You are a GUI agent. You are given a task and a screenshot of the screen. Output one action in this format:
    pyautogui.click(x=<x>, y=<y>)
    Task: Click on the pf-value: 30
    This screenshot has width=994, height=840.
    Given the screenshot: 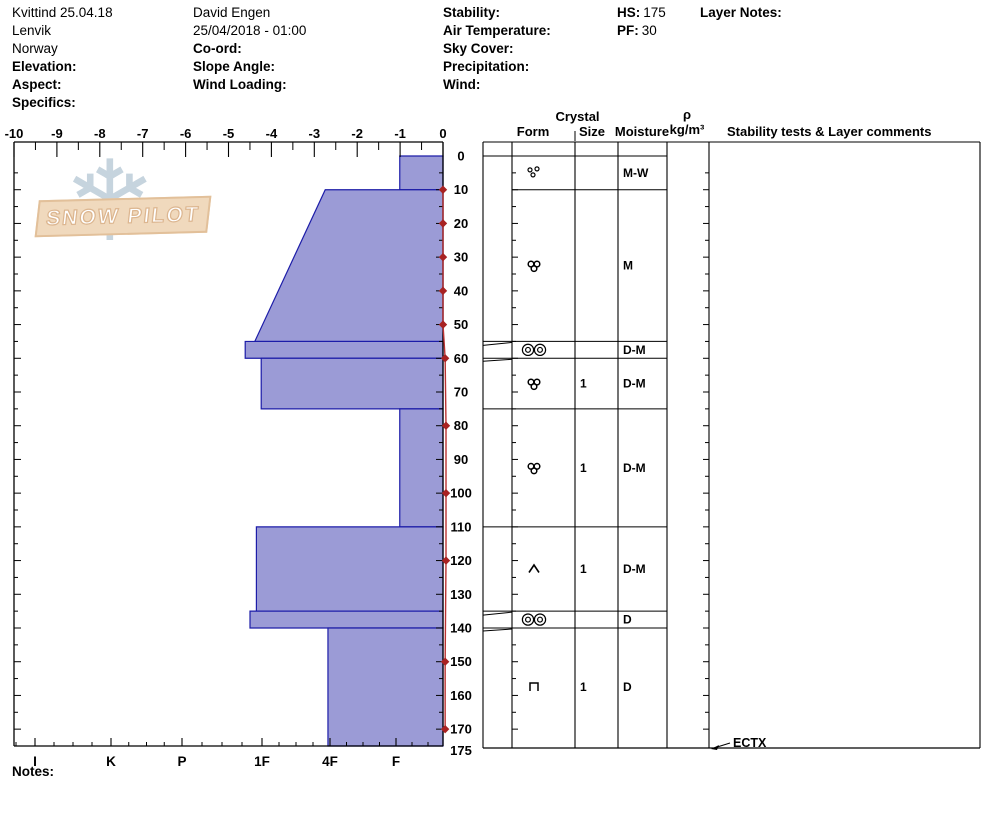 What is the action you would take?
    pyautogui.click(x=649, y=30)
    